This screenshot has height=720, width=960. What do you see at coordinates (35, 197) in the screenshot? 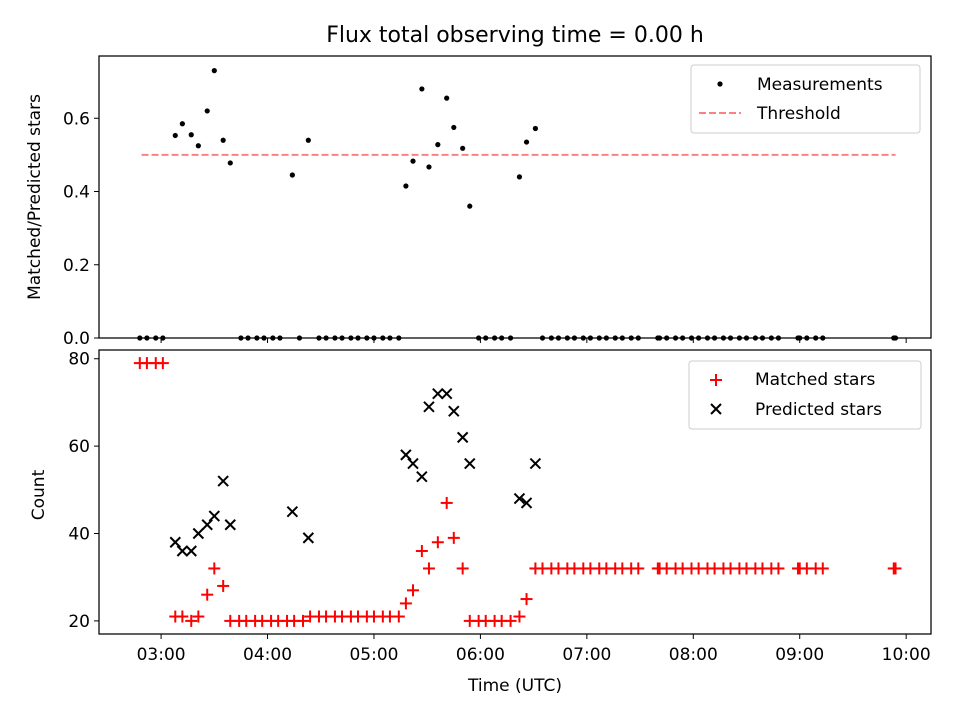
I see `top-y-axis-label: Matched/Predicted stars` at bounding box center [35, 197].